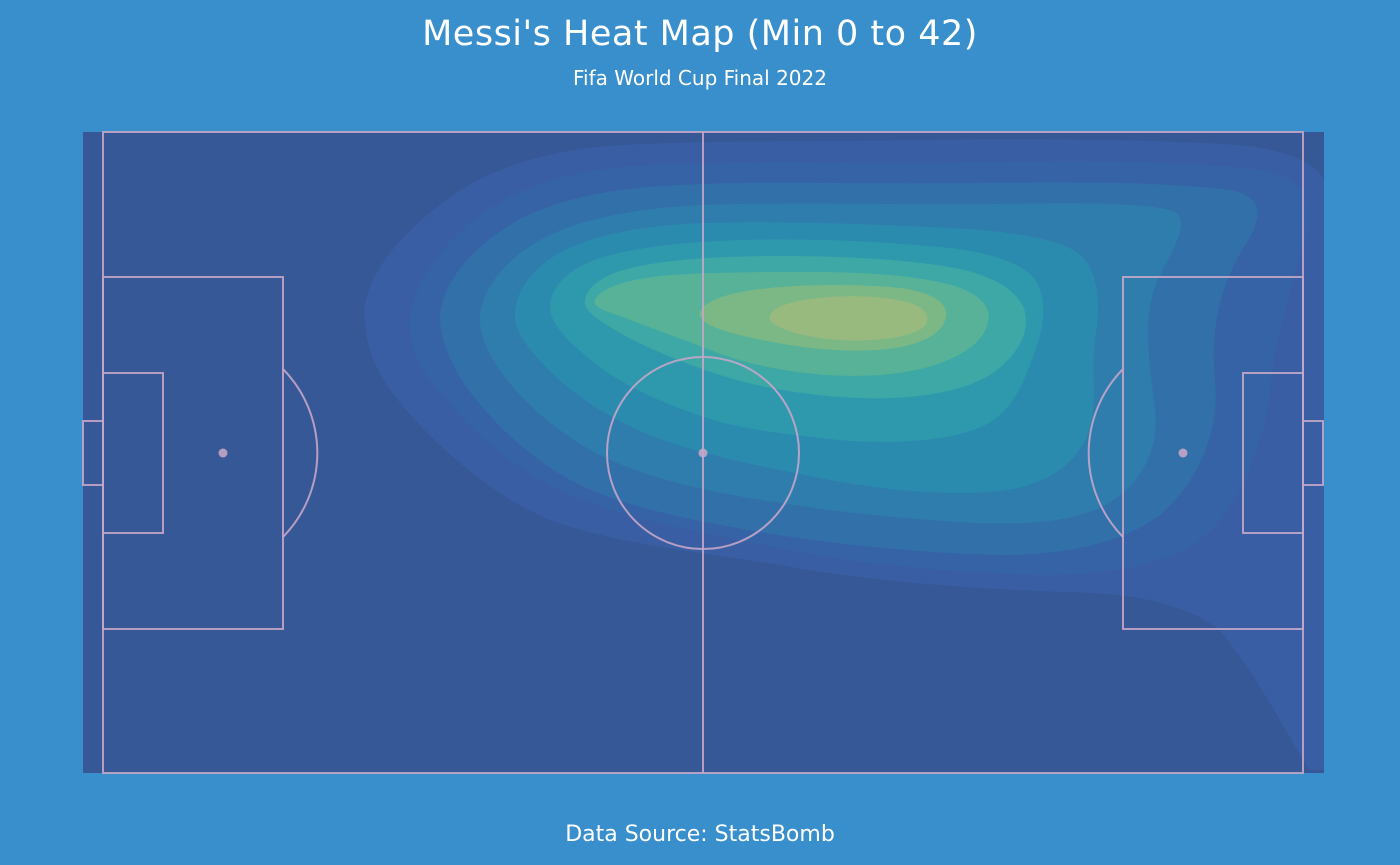  I want to click on center-spot, so click(703, 453).